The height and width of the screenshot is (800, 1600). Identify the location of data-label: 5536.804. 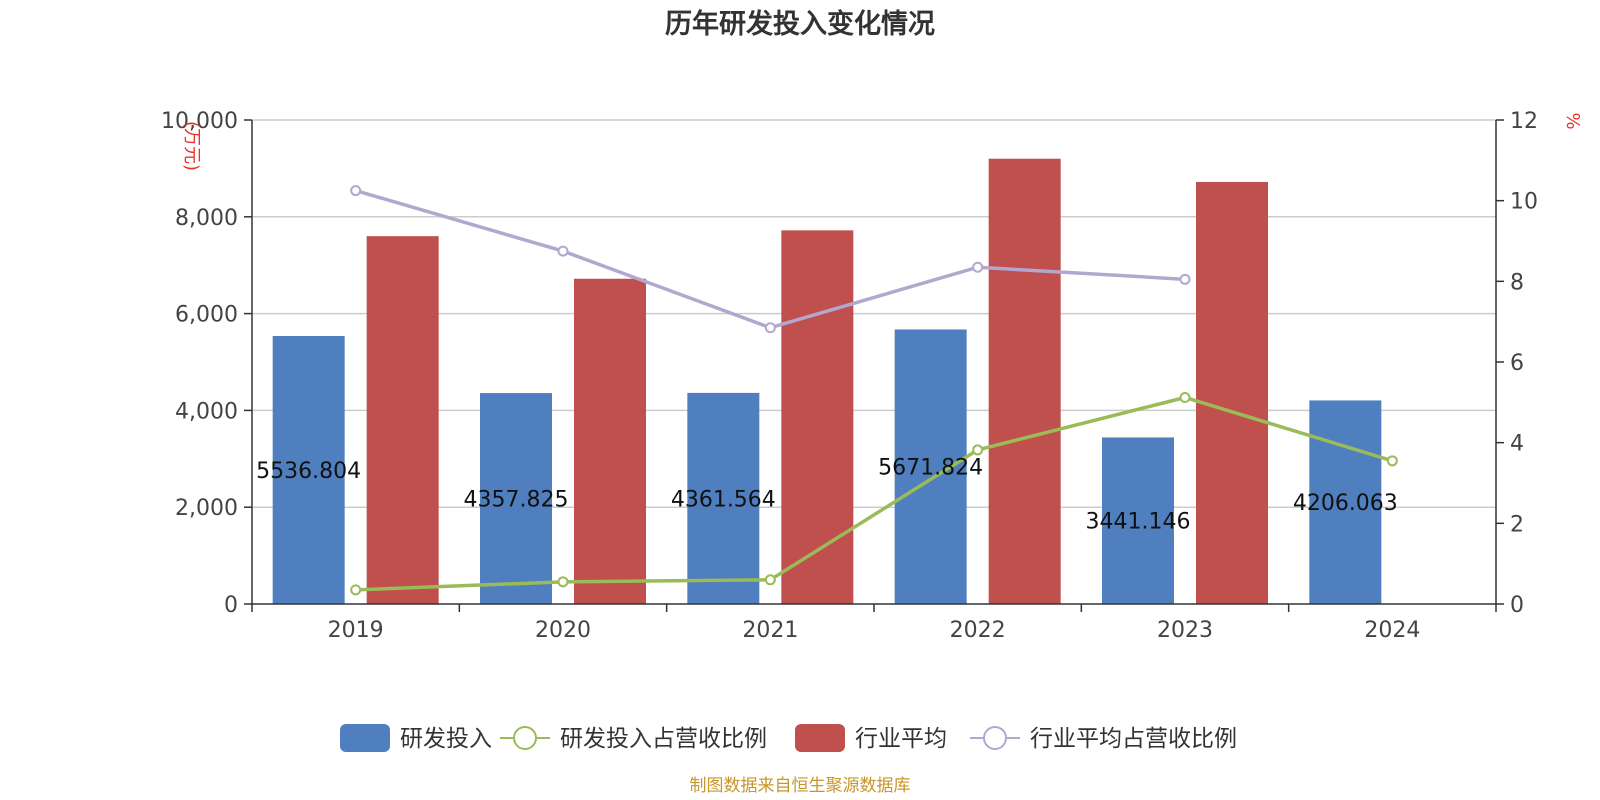
(308, 471).